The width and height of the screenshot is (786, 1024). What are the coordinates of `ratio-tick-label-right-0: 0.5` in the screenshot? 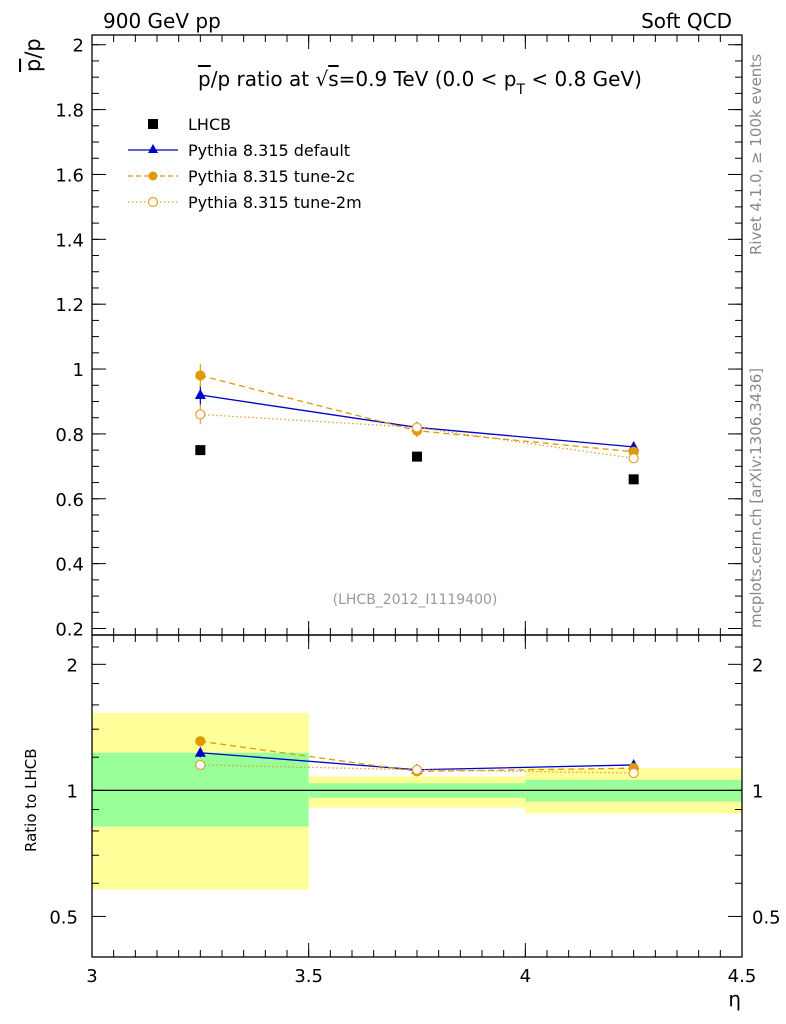 It's located at (766, 917).